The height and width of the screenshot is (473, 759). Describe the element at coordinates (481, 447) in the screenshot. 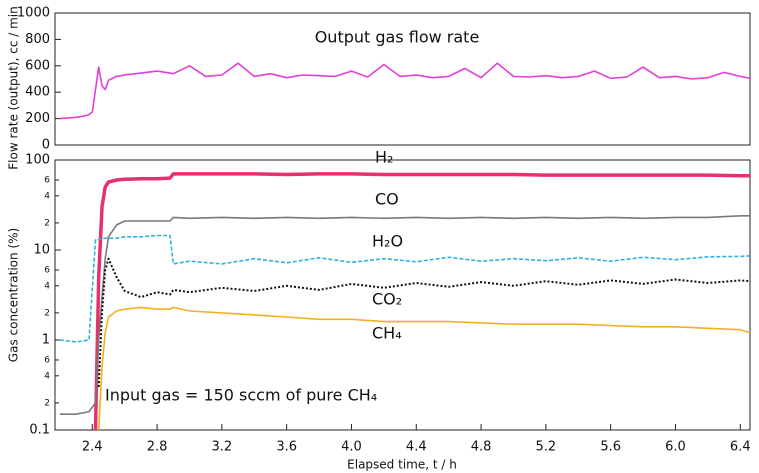

I see `x-tick-label: 4.8` at that location.